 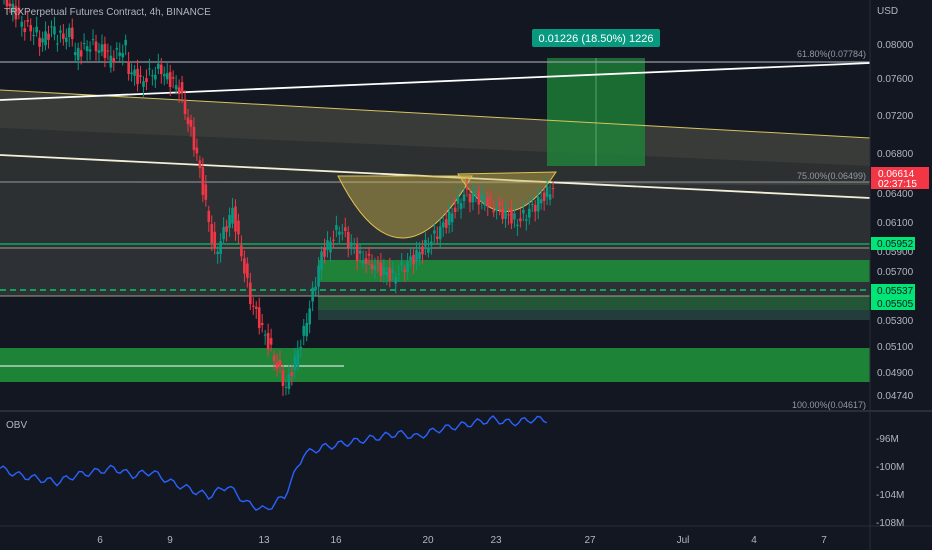 I want to click on demand-zone-upper, so click(x=594, y=271).